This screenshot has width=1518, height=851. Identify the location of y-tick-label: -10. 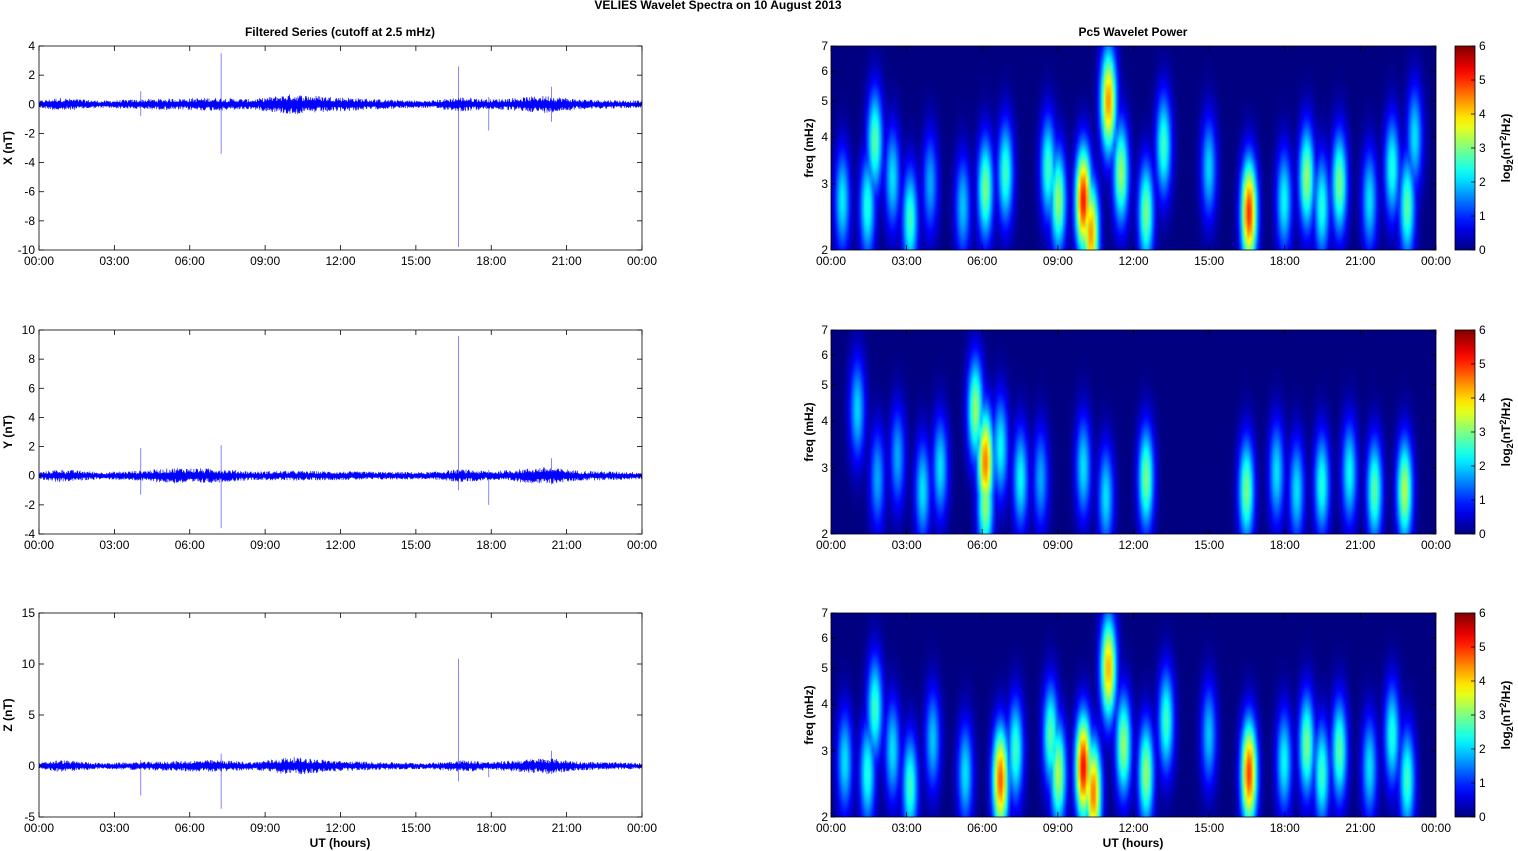
(27, 250).